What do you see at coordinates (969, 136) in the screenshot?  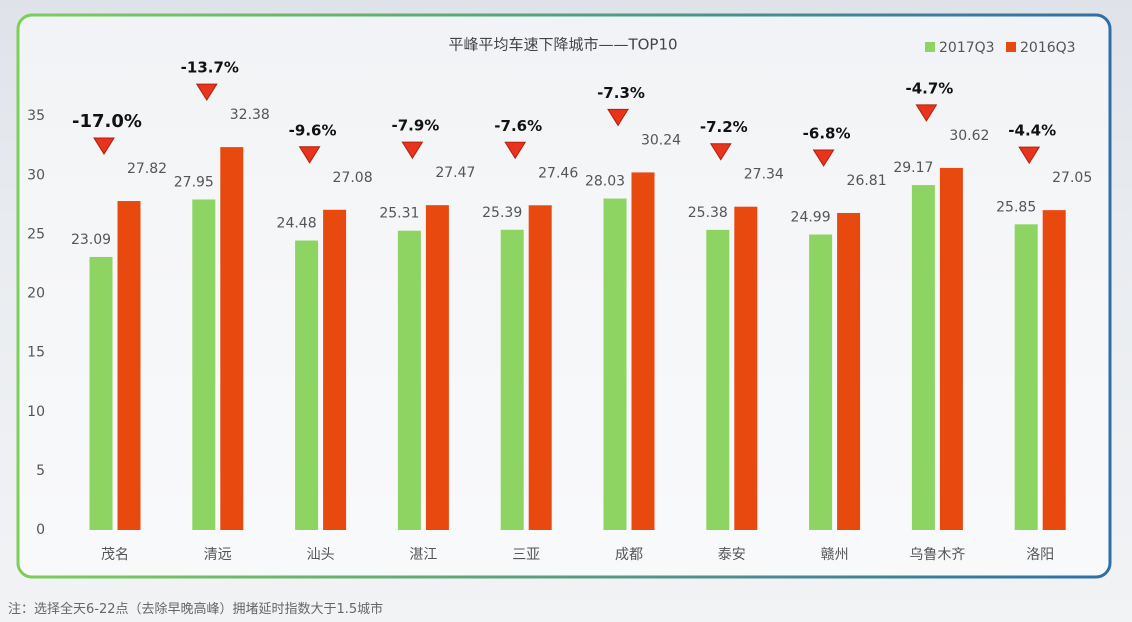 I see `data-label: 30.62` at bounding box center [969, 136].